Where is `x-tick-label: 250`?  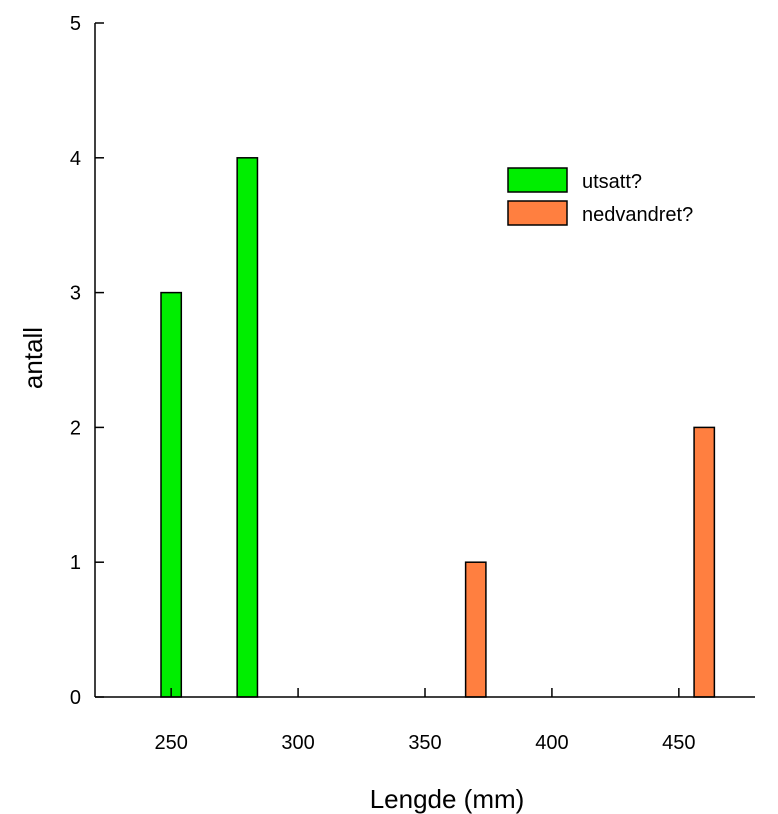 x-tick-label: 250 is located at coordinates (170, 743).